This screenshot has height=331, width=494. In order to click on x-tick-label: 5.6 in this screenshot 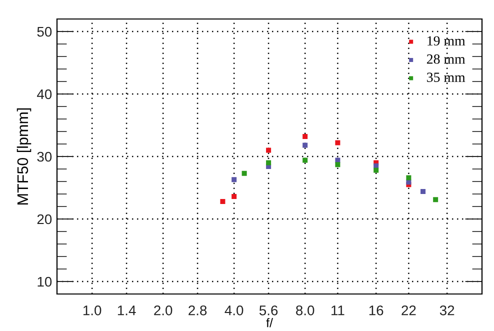, I will do `click(268, 310)`.